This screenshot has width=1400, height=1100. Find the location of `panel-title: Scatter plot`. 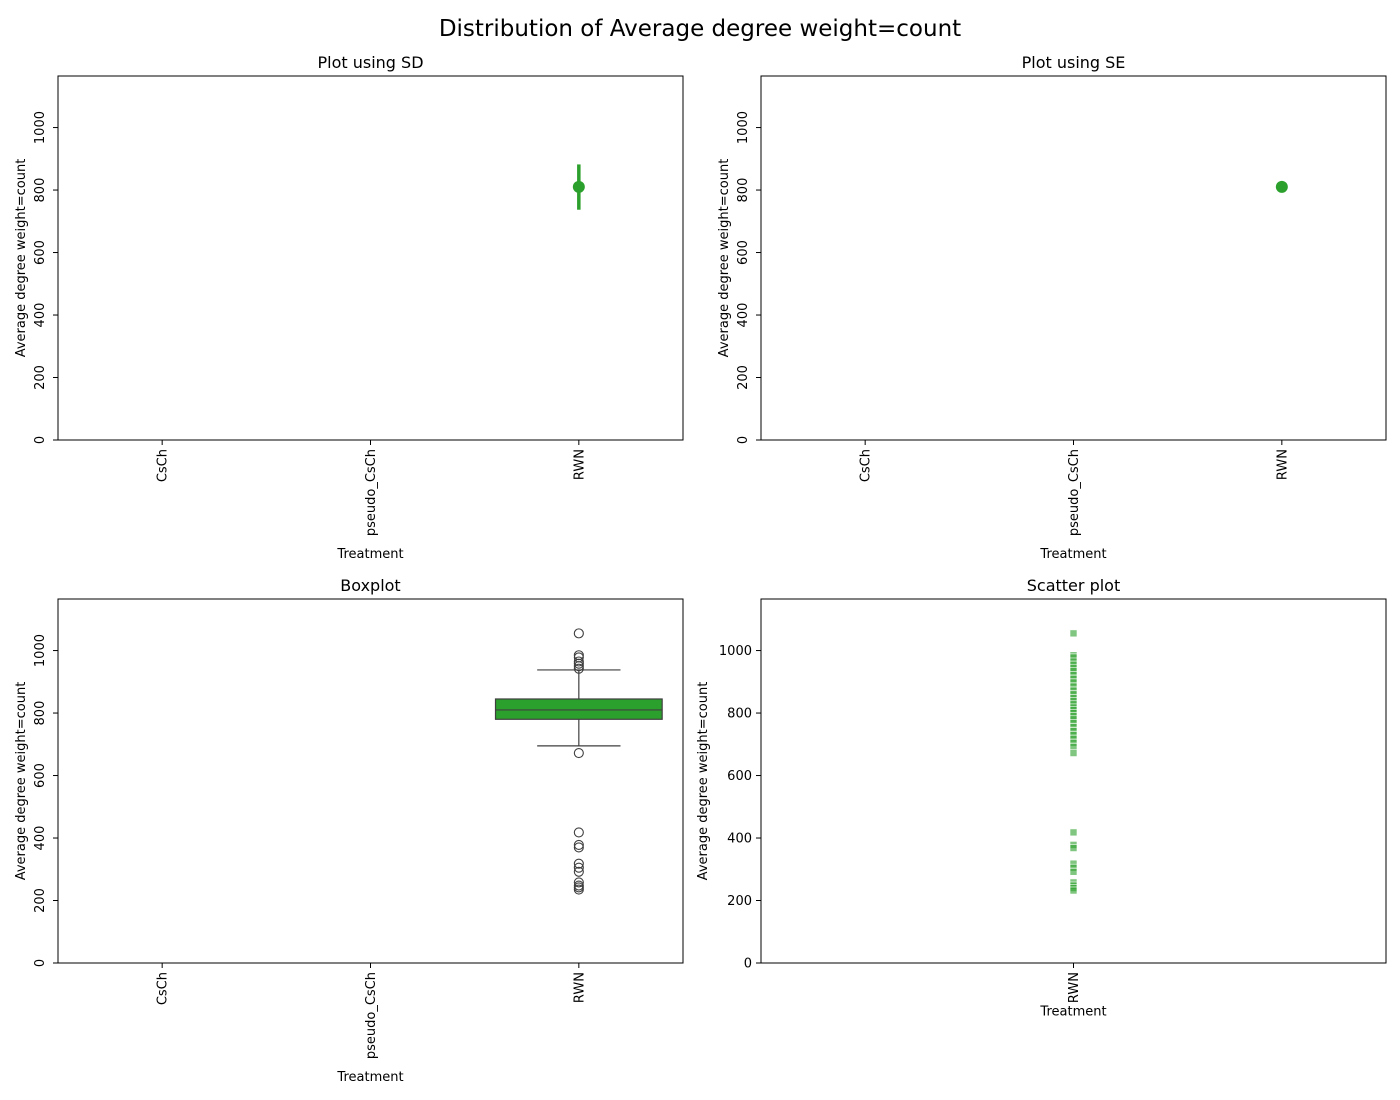

panel-title: Scatter plot is located at coordinates (1073, 585).